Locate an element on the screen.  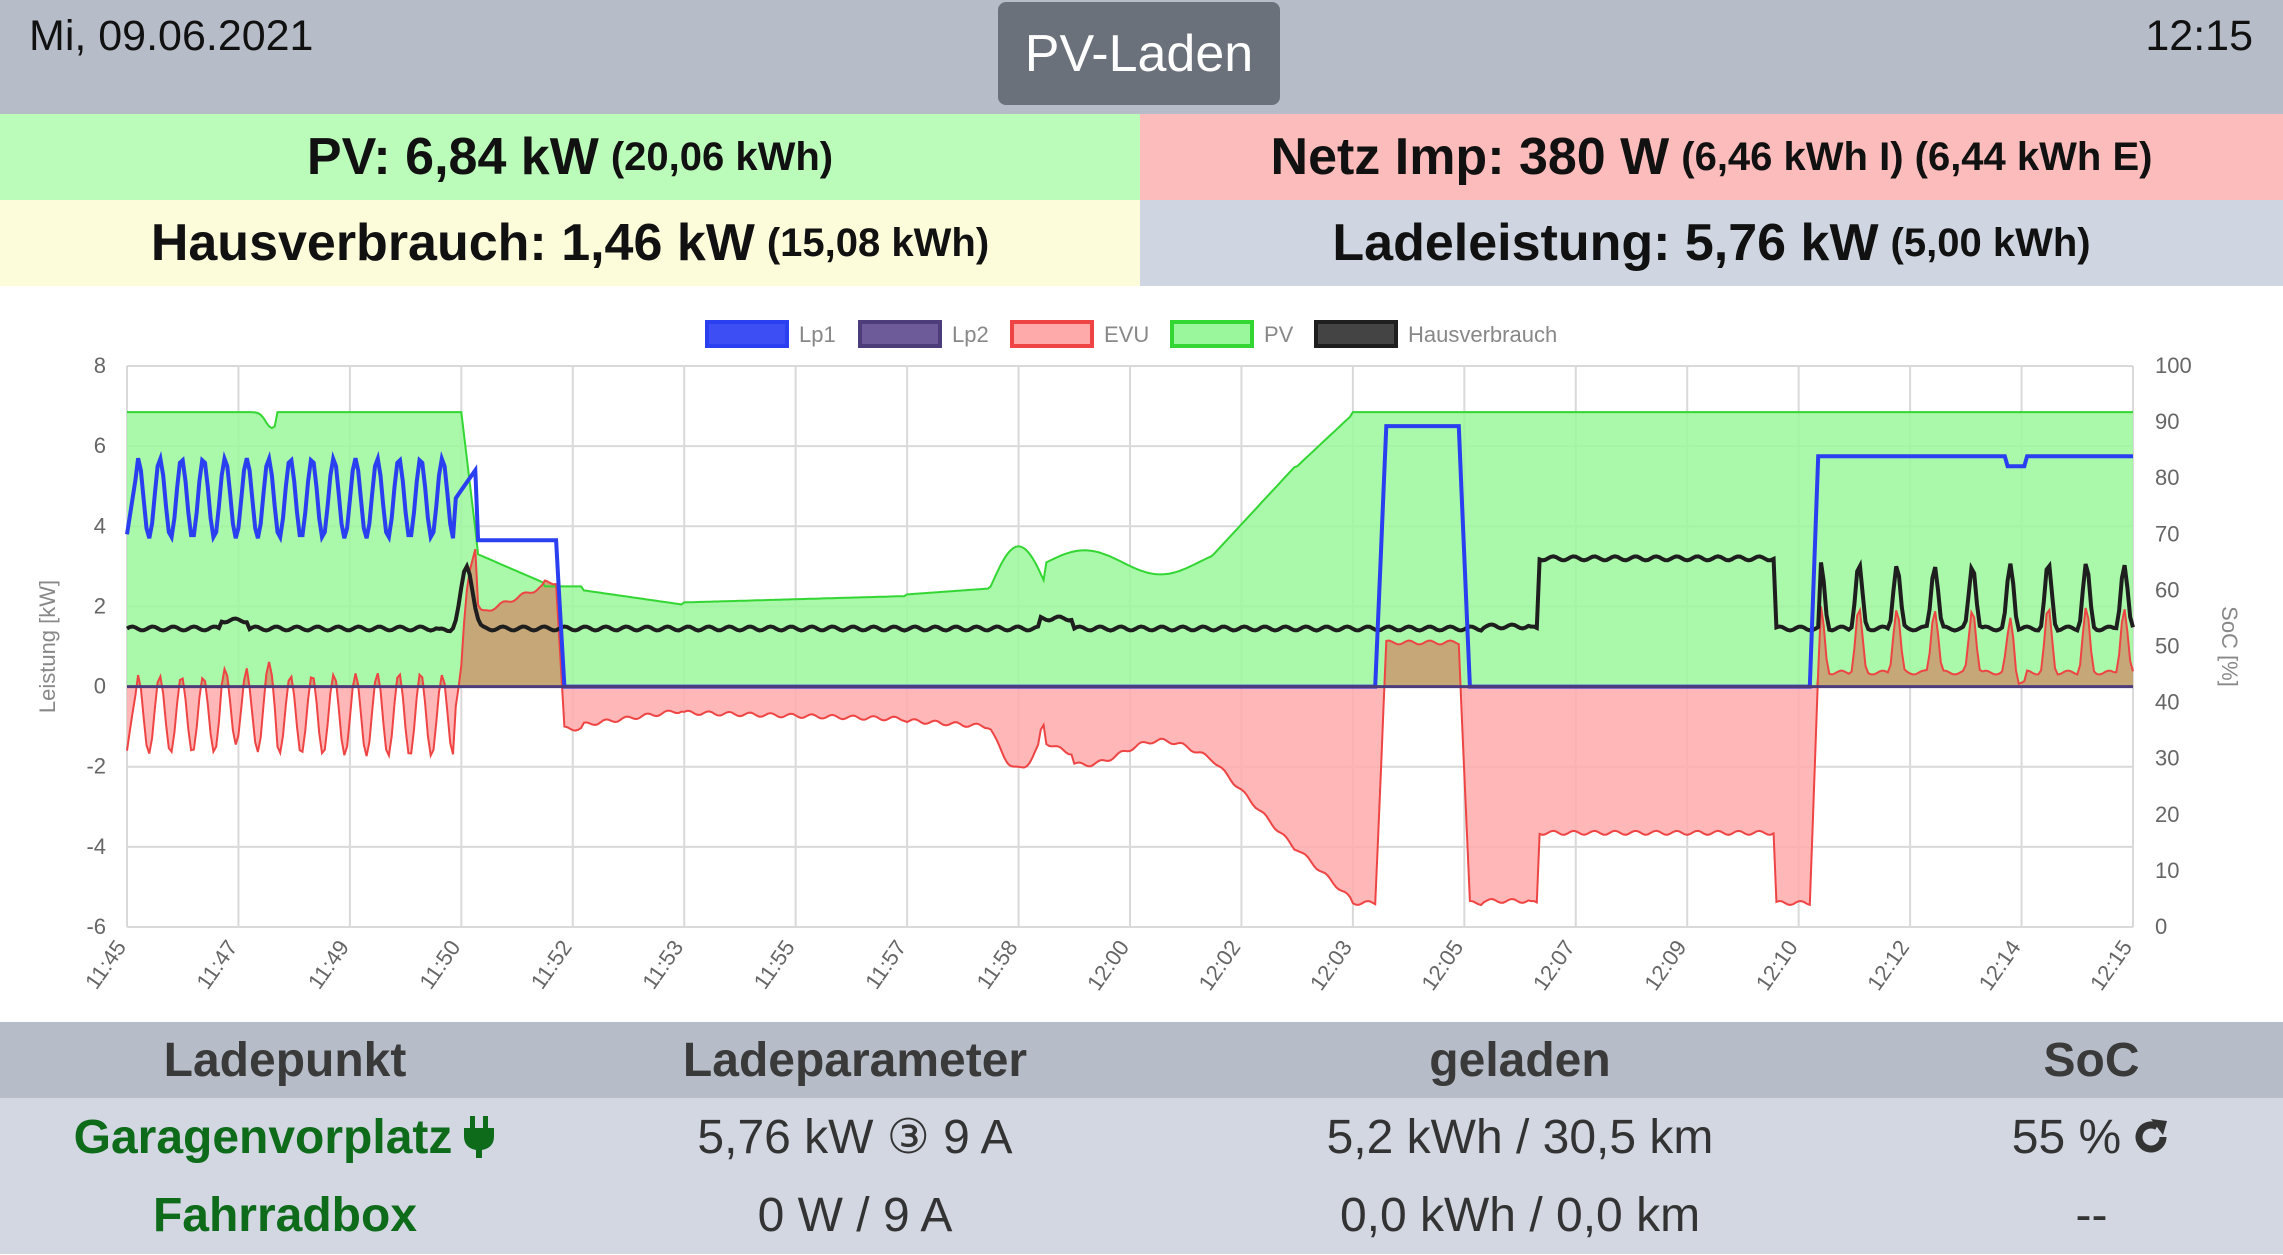
refresh-icon is located at coordinates (2151, 1137).